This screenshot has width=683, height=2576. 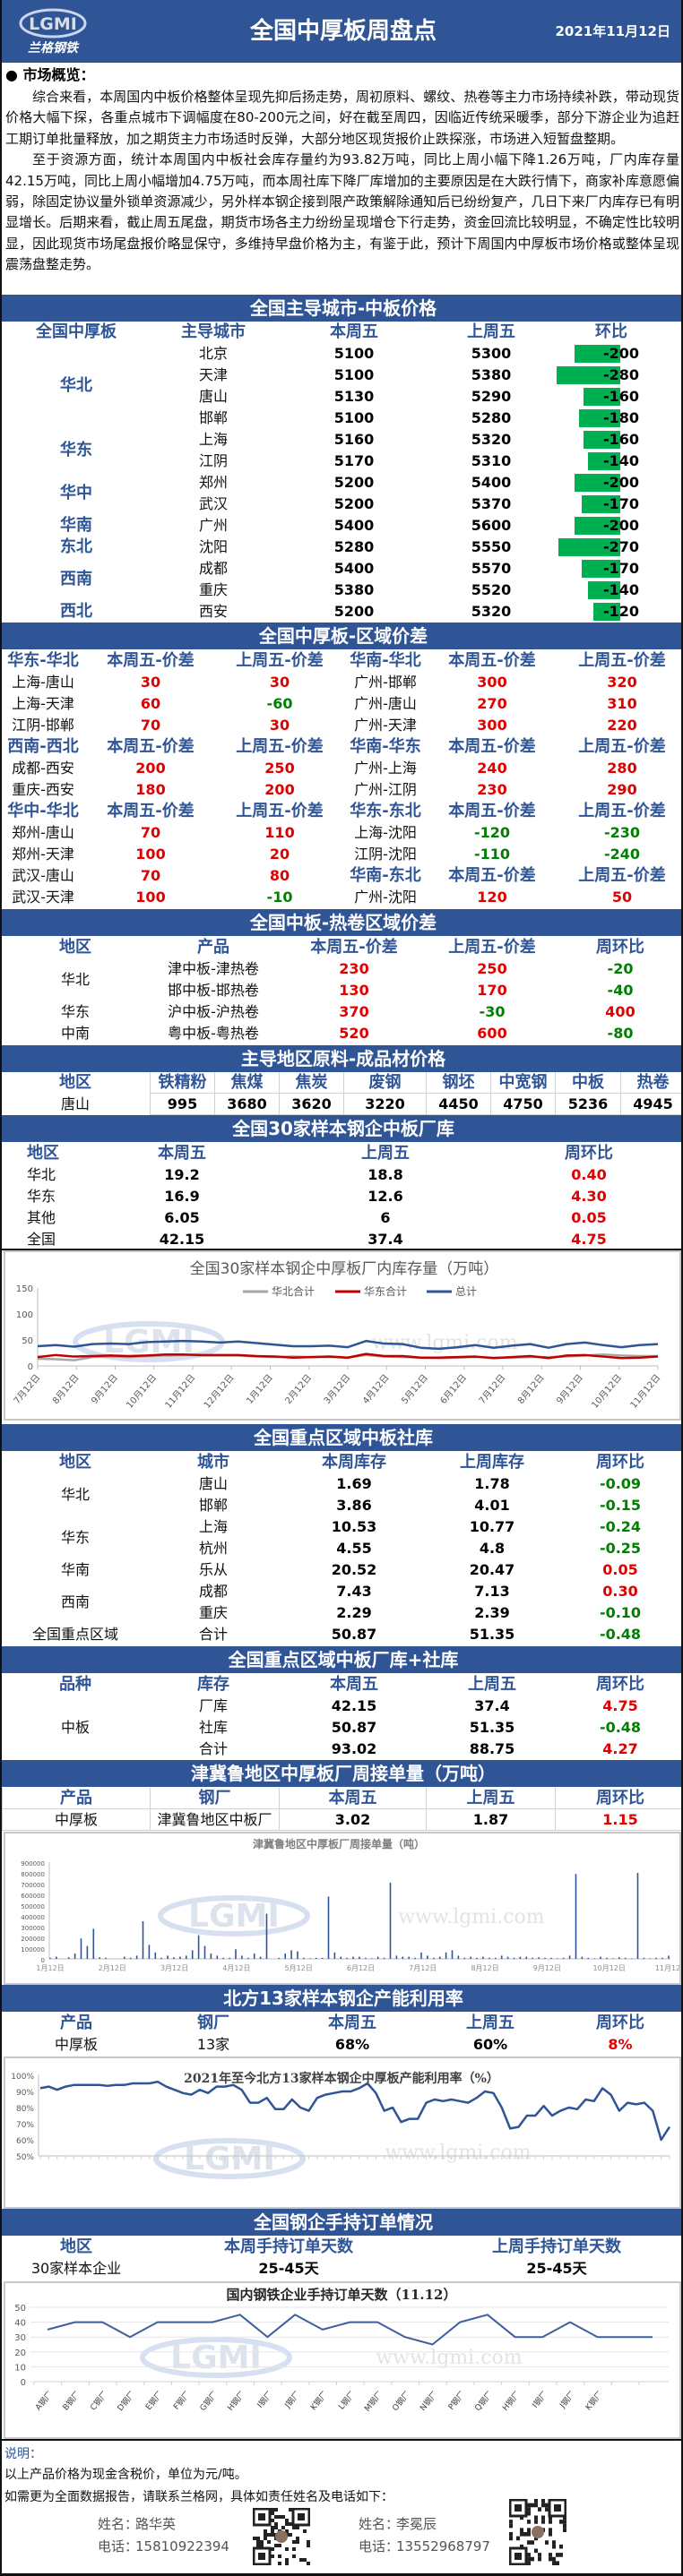 I want to click on table-value: 51.35, so click(x=492, y=1727).